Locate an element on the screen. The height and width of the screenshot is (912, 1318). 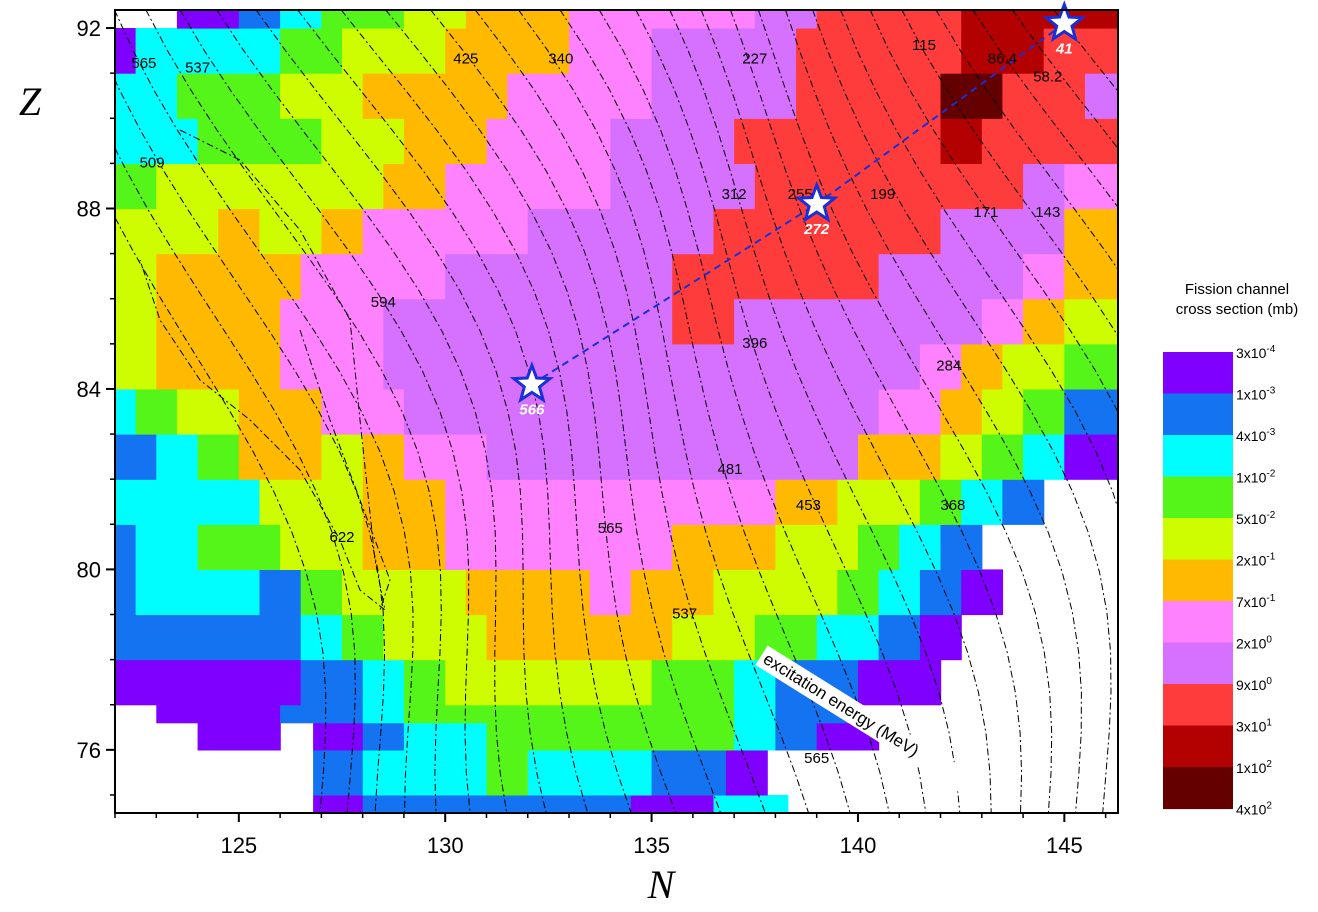
colorbar-label: 1x10² is located at coordinates (1254, 767).